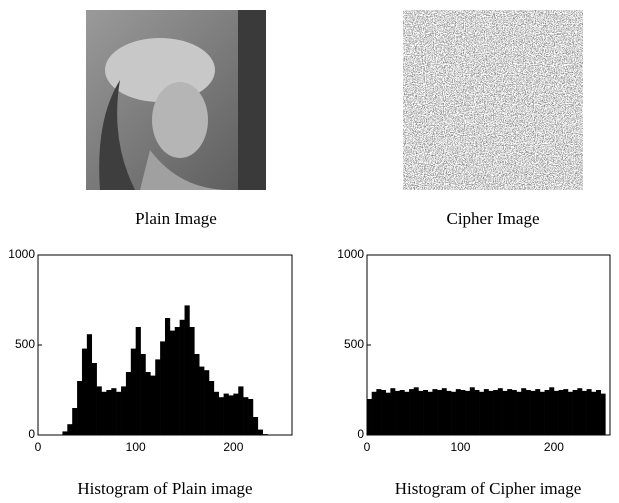 The image size is (619, 503). I want to click on y-tick-label: 1000, so click(21, 254).